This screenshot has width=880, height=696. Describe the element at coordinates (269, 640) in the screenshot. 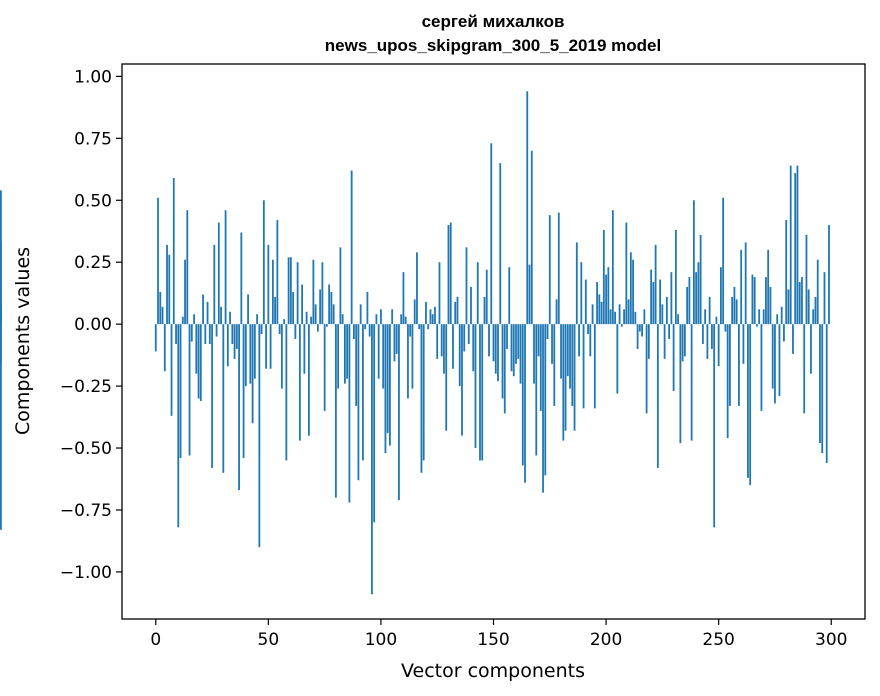

I see `x-tick-label: 50` at that location.